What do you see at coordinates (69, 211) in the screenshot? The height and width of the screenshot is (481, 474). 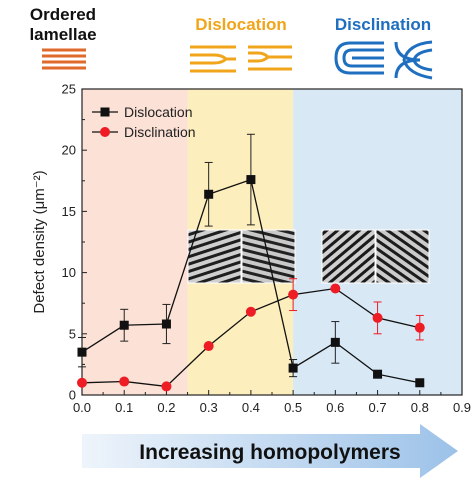 I see `y-tick-label: 15` at bounding box center [69, 211].